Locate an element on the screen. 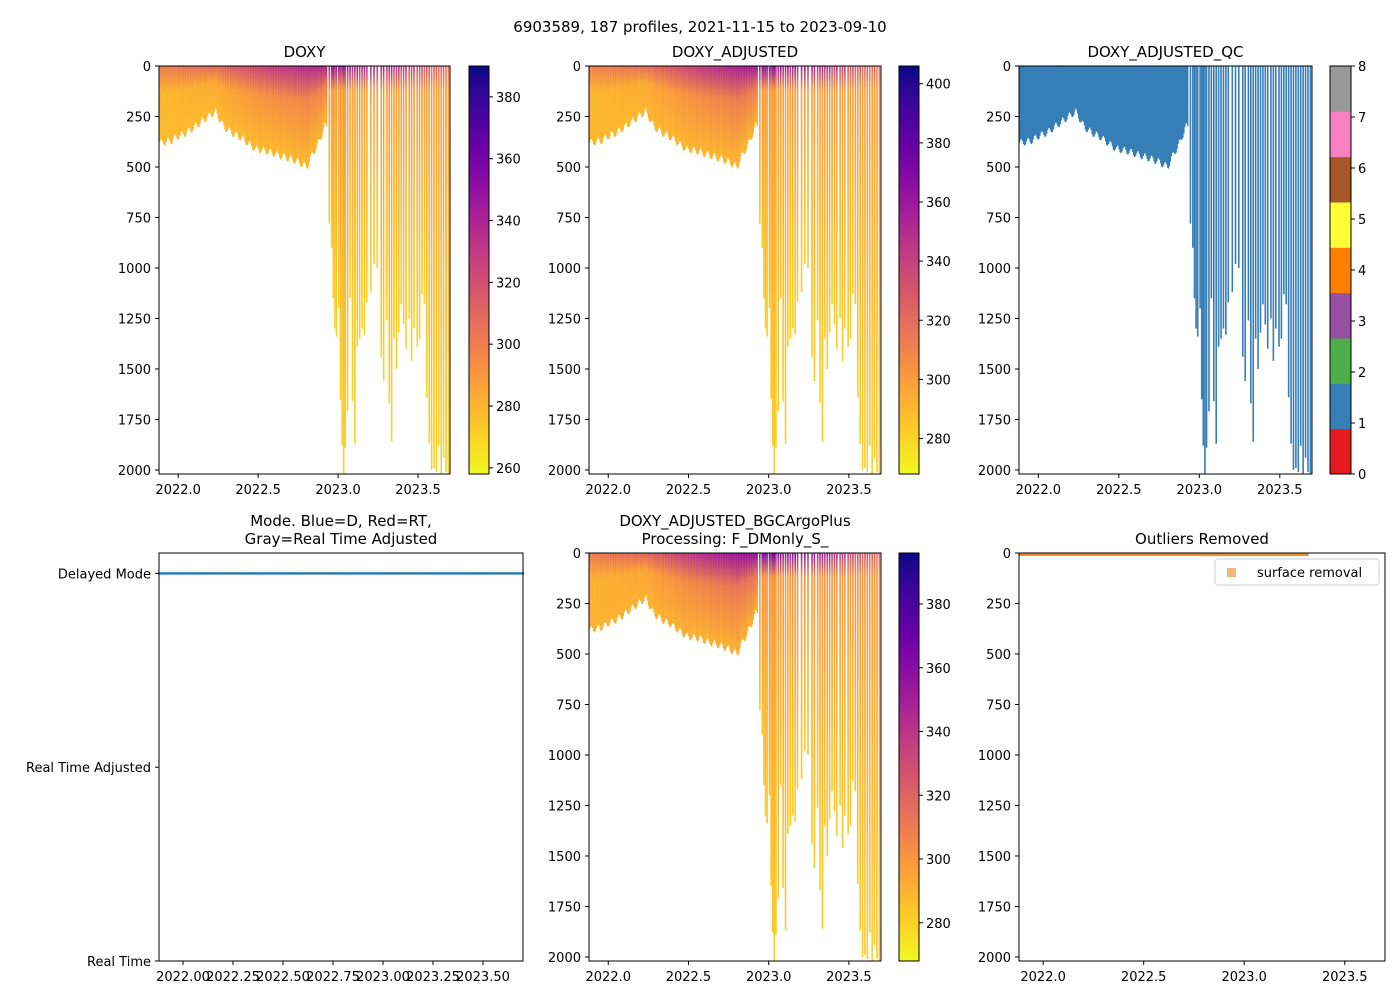 The width and height of the screenshot is (1400, 1000). y-tick-label: 1500 is located at coordinates (994, 857).